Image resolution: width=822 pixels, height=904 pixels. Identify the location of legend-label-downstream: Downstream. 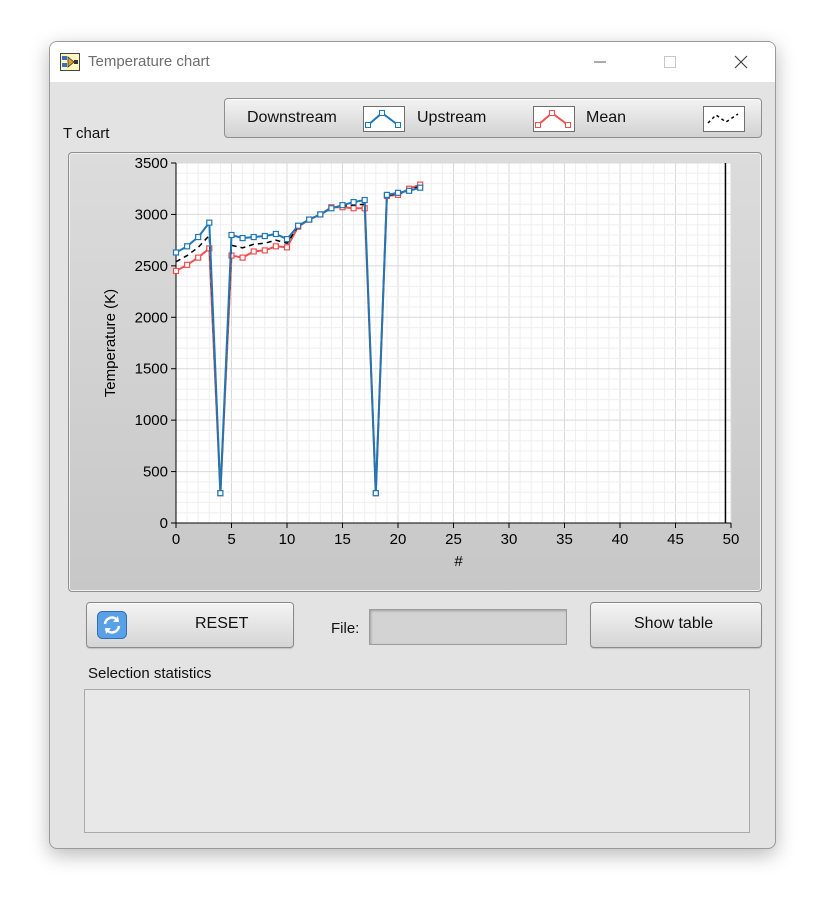
(292, 117).